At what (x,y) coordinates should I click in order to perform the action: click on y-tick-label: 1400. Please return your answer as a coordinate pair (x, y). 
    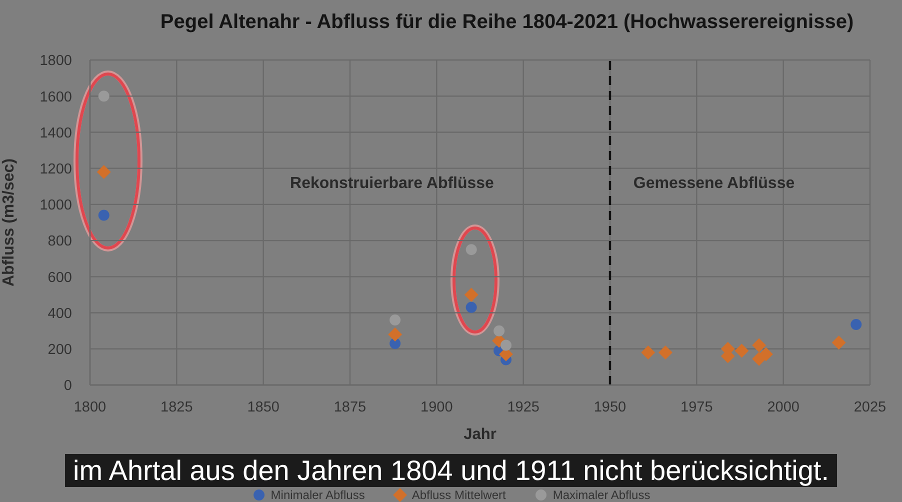
    Looking at the image, I should click on (56, 133).